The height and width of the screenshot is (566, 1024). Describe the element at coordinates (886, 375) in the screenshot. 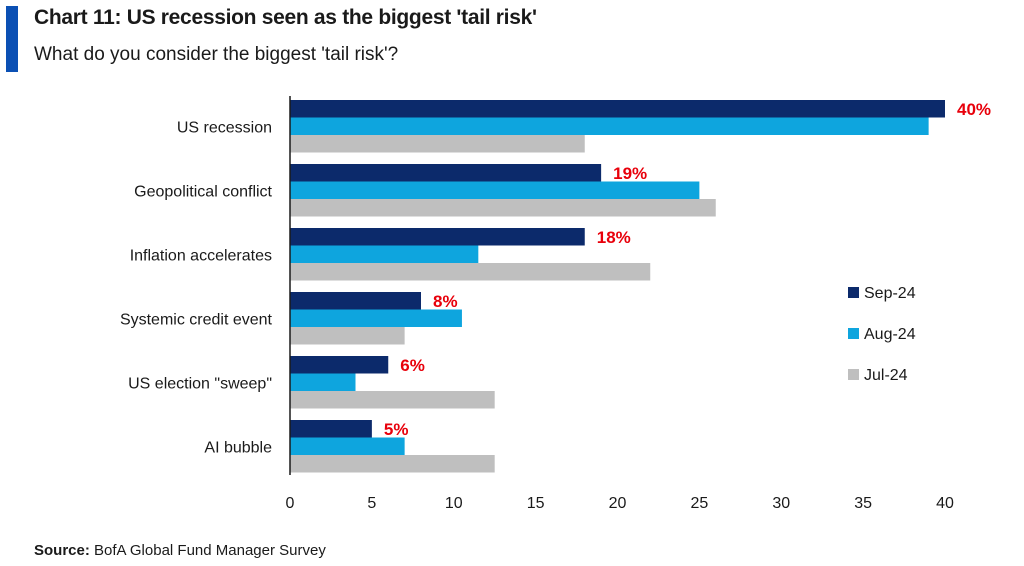

I see `legend-label-jul-24: Jul-24` at that location.